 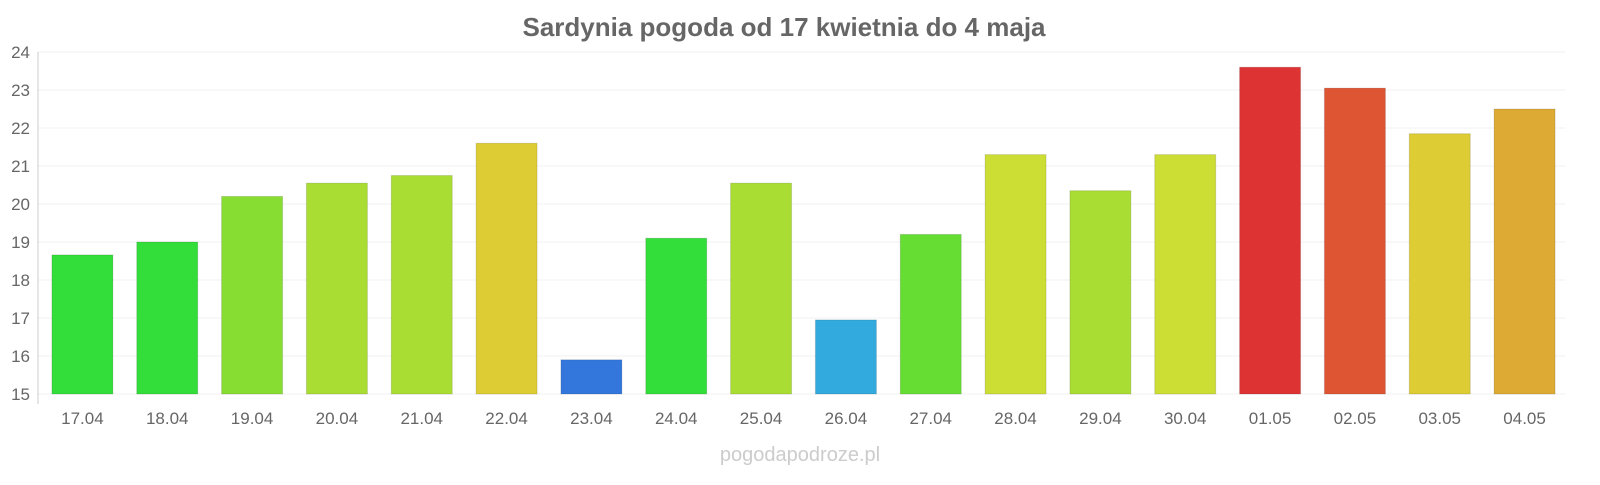 I want to click on y-tick-label: 15, so click(x=20, y=394).